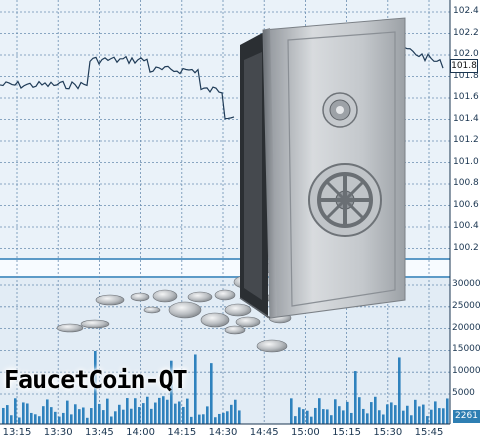  What do you see at coordinates (466, 75) in the screenshot?
I see `price-tick-label: 101.8` at bounding box center [466, 75].